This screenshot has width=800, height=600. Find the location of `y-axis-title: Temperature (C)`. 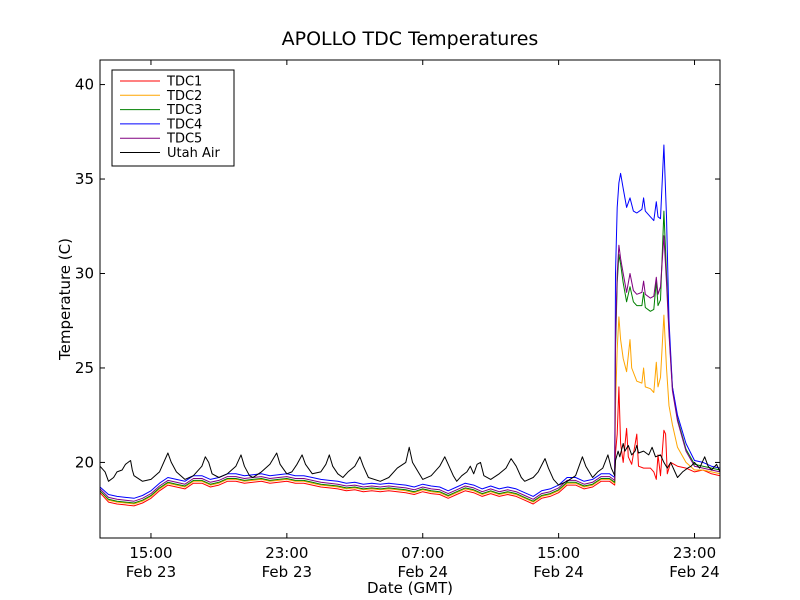

y-axis-title: Temperature (C) is located at coordinates (65, 299).